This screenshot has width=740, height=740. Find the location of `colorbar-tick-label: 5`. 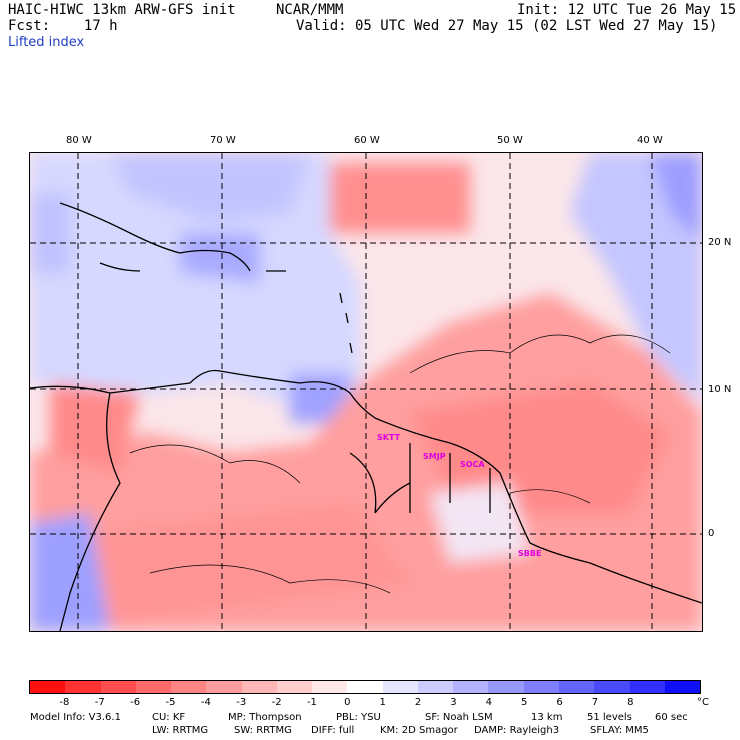

colorbar-tick-label: 5 is located at coordinates (524, 702).